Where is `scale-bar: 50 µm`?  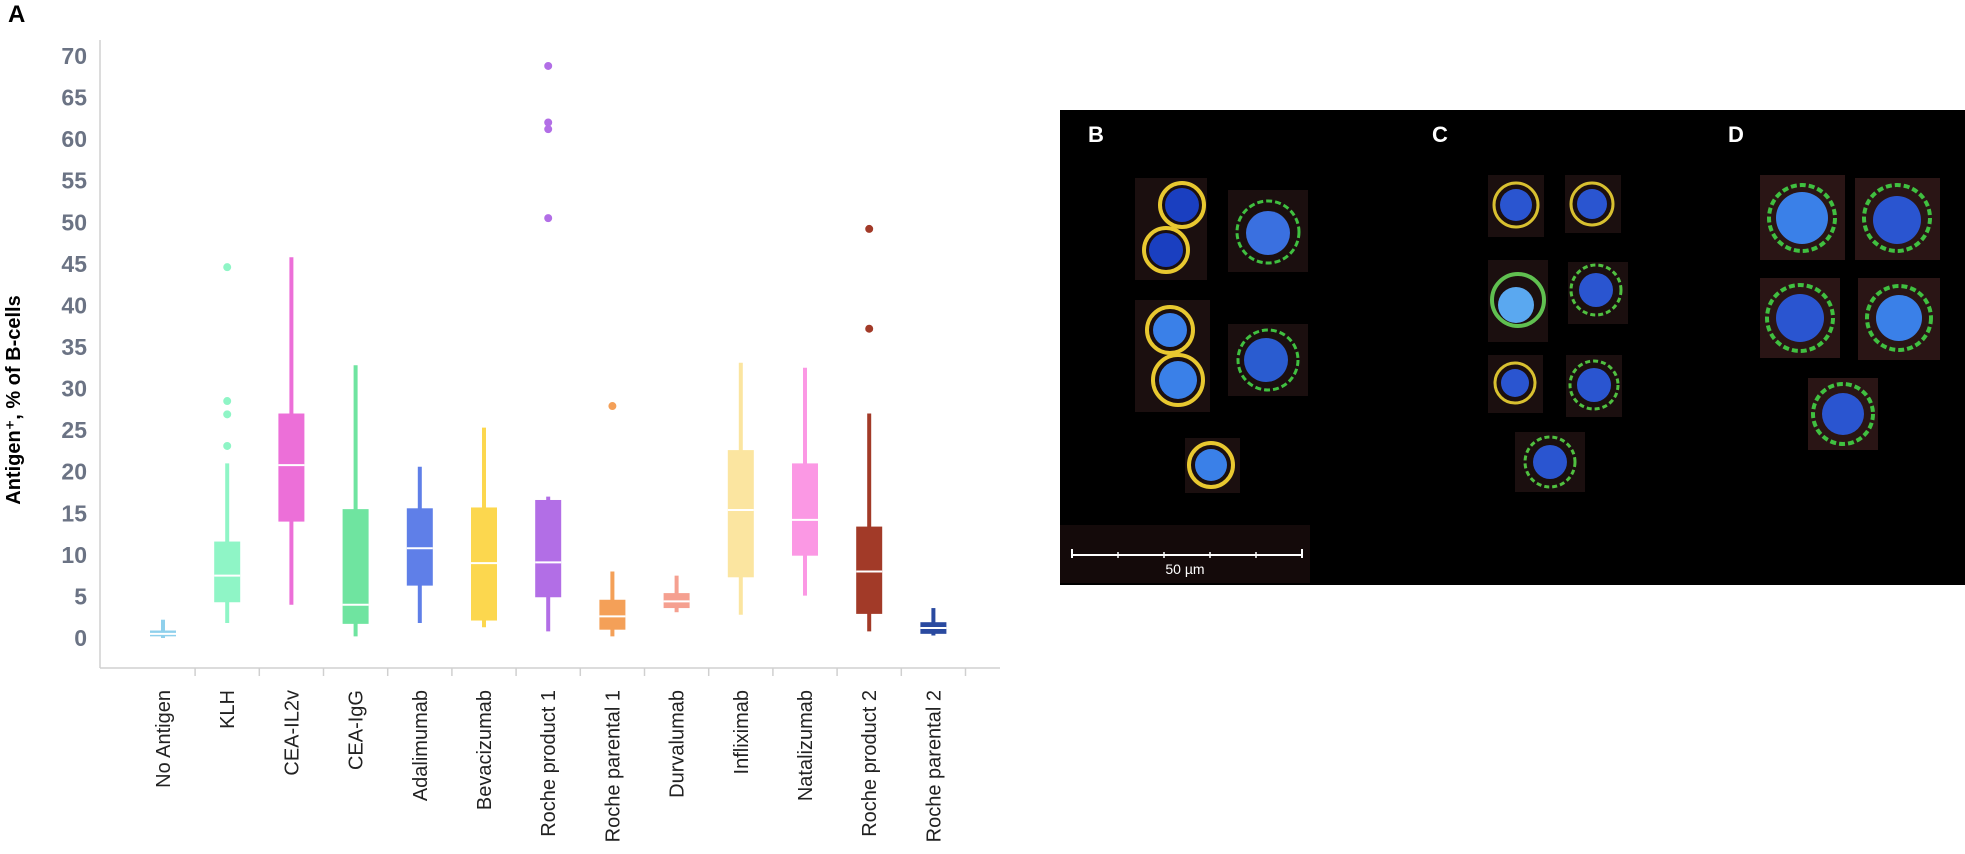
scale-bar: 50 µm is located at coordinates (1185, 554).